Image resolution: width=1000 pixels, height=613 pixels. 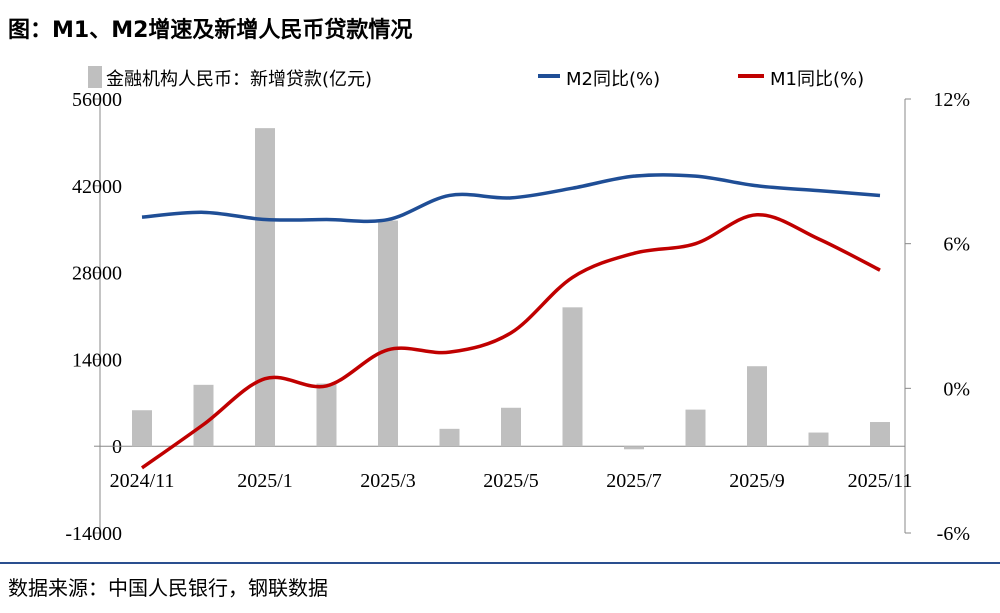 I want to click on bar-2025/5, so click(x=511, y=427).